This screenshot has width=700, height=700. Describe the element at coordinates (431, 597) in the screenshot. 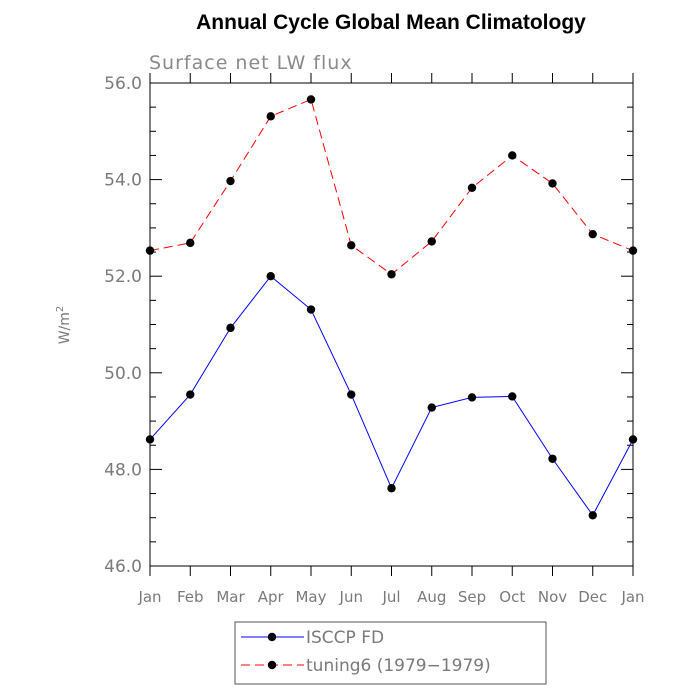

I see `x-tick-label: Aug` at that location.